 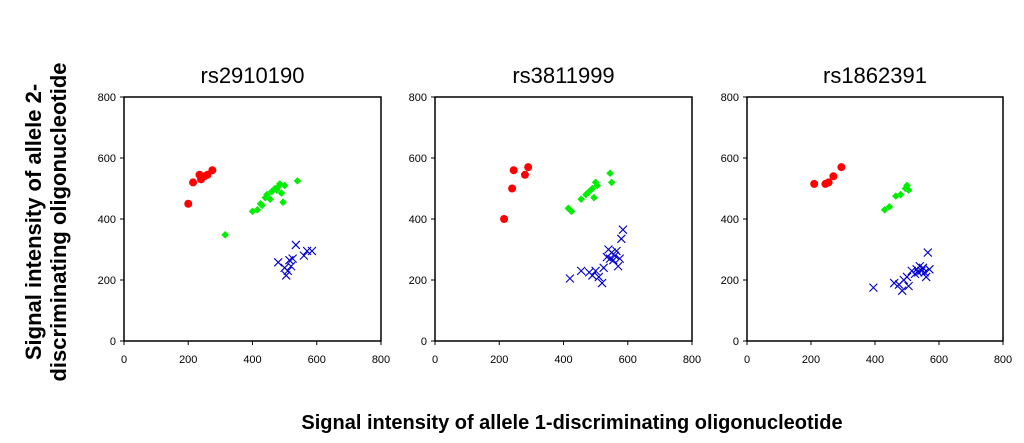 I want to click on y-tick-label: 0, so click(x=736, y=342).